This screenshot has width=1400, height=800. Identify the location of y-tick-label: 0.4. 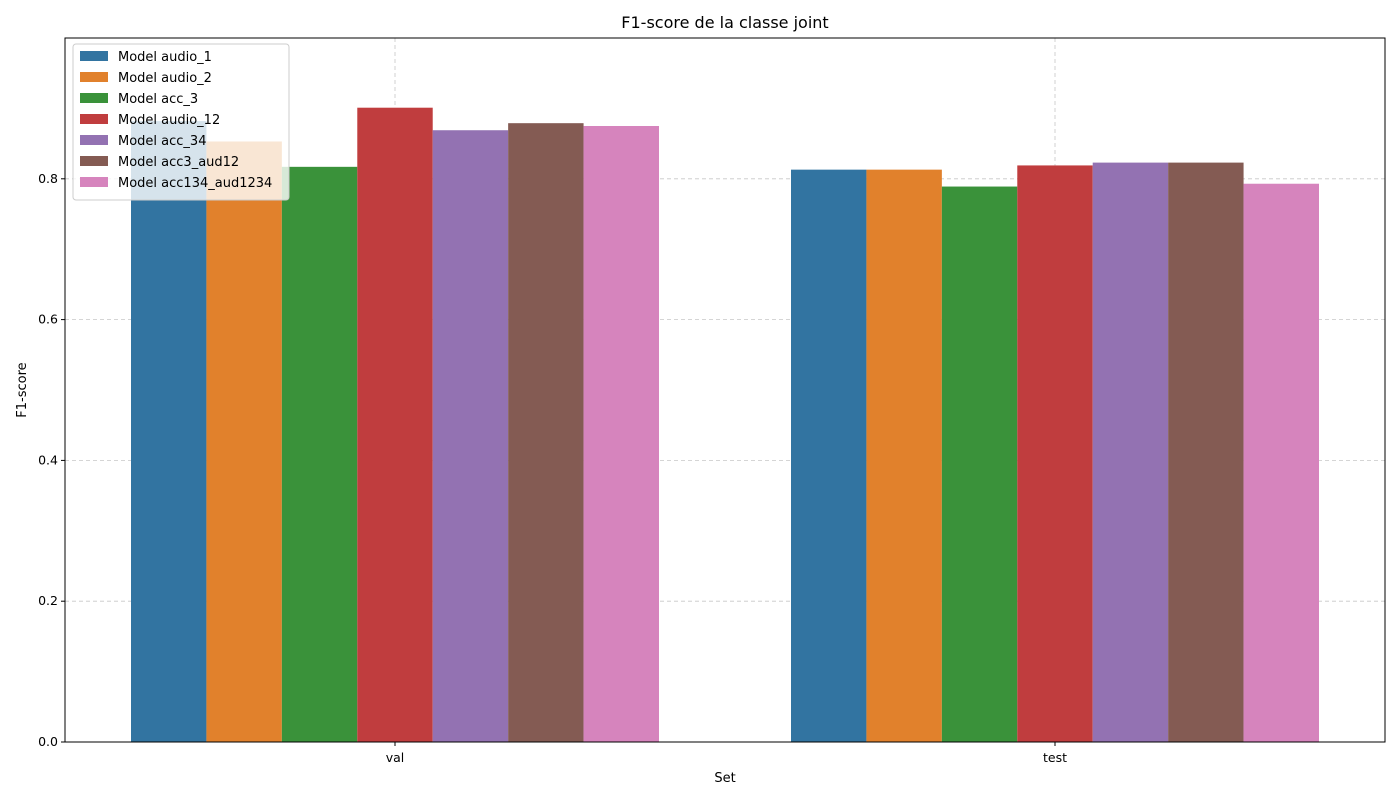
(48, 459).